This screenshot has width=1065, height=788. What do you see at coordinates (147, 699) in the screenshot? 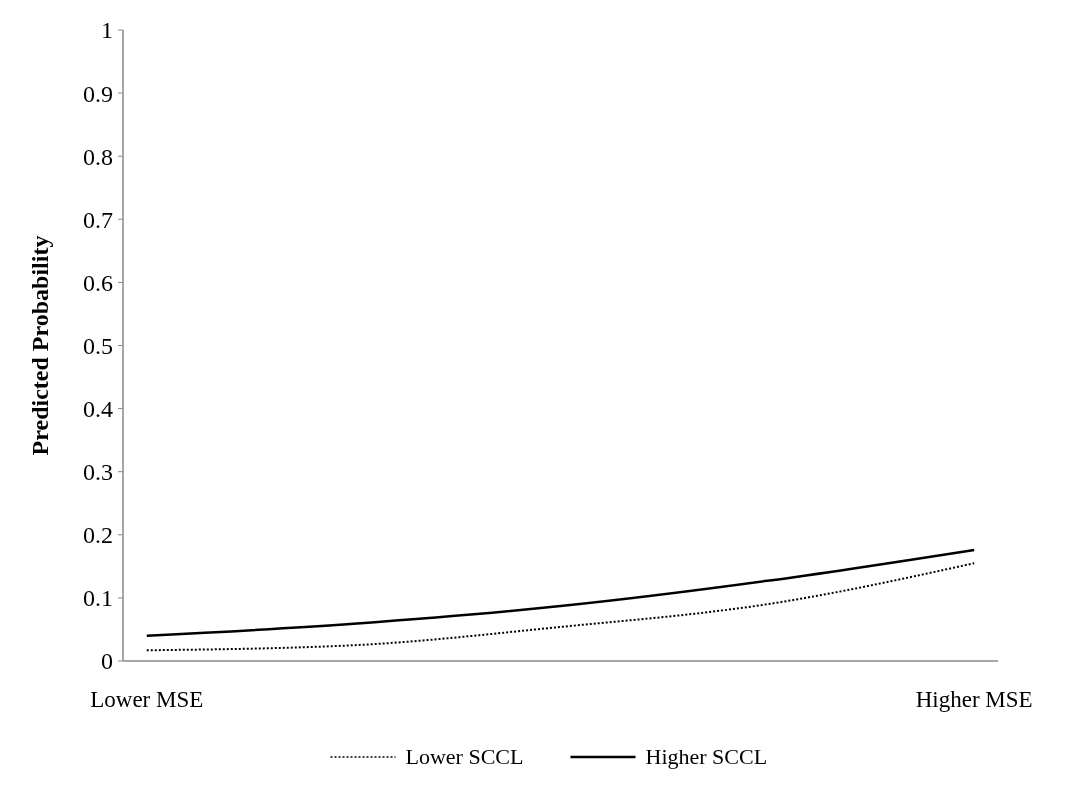
I see `x-tick-label: Lower MSE` at bounding box center [147, 699].